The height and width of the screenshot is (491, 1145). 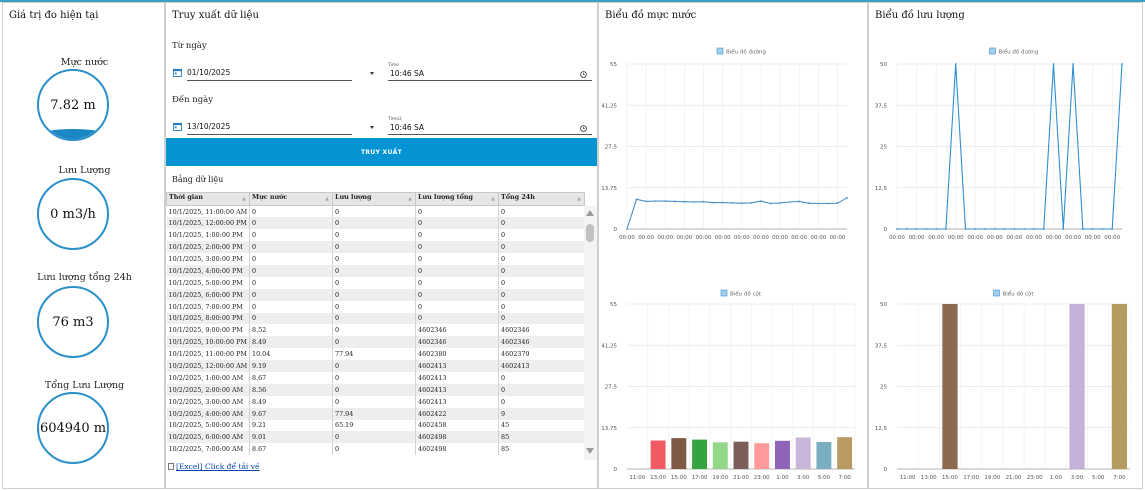 What do you see at coordinates (214, 466) in the screenshot?
I see `excel-download-link: [Excel] Click để tải về` at bounding box center [214, 466].